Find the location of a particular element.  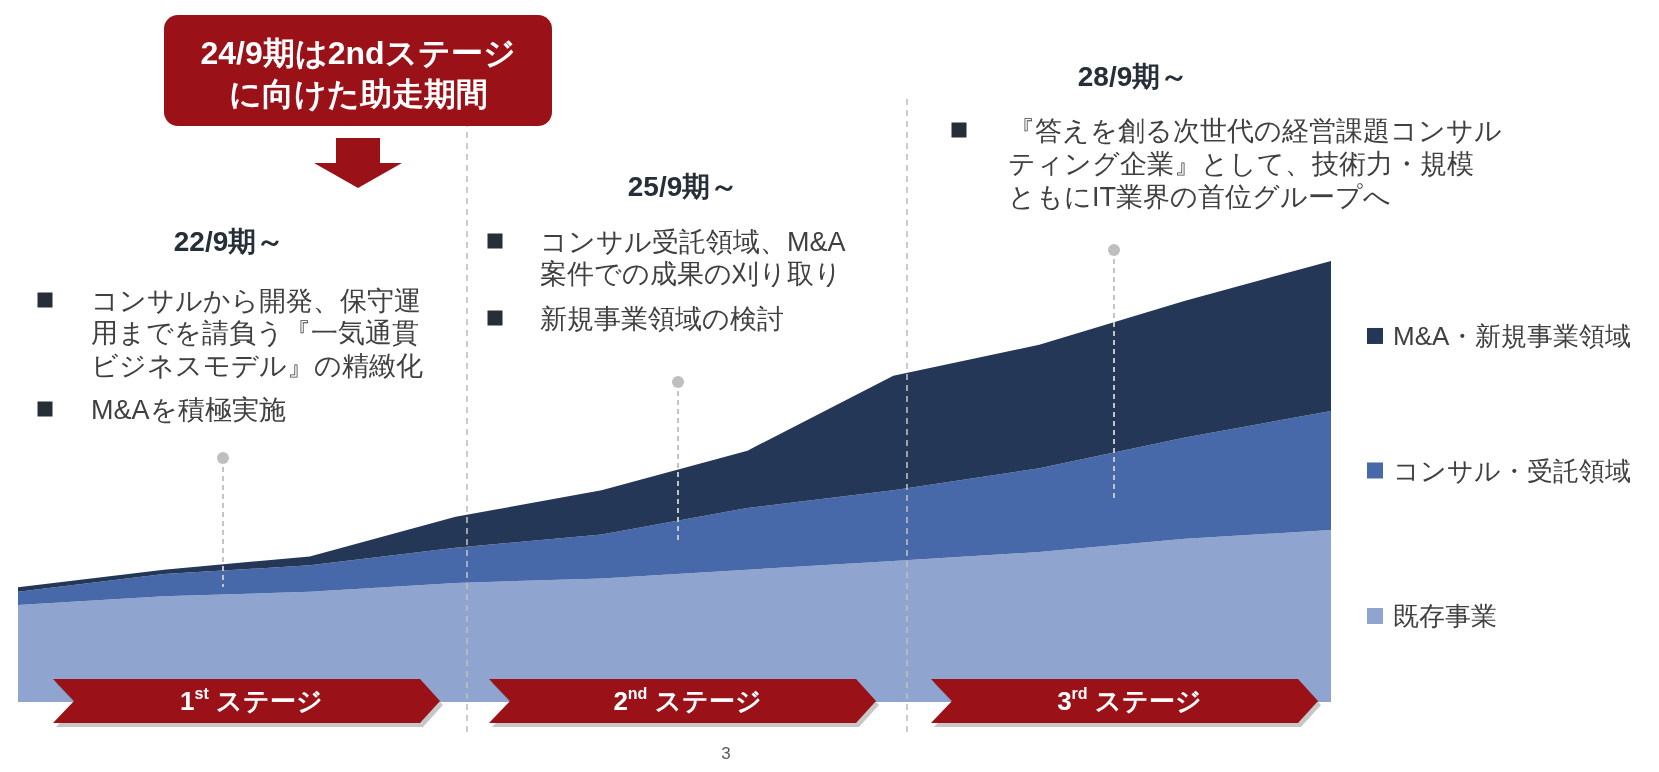

text: 28/9期～ is located at coordinates (1133, 77).